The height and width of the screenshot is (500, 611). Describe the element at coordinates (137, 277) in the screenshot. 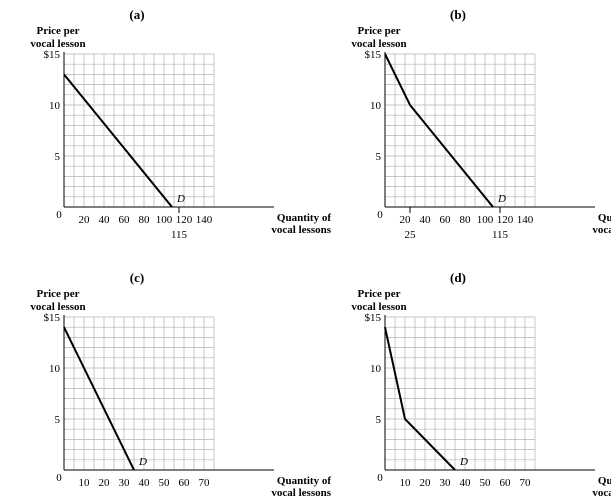

I see `panel-title: (c)` at that location.